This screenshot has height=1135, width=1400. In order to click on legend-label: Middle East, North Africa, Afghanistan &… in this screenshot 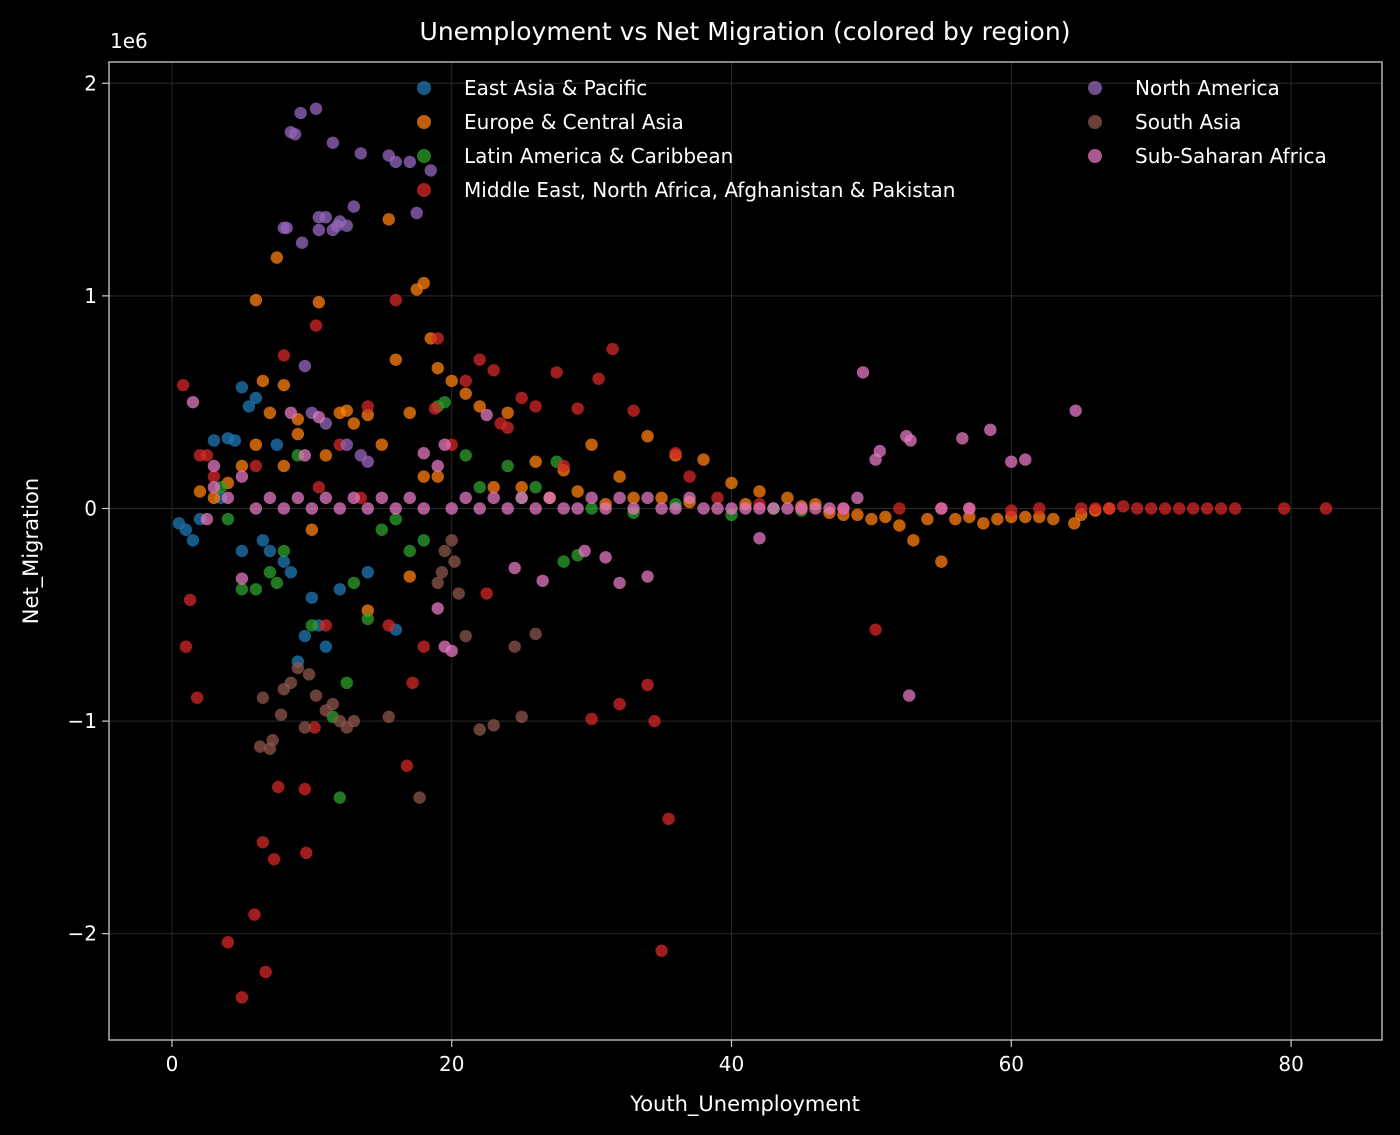, I will do `click(709, 190)`.